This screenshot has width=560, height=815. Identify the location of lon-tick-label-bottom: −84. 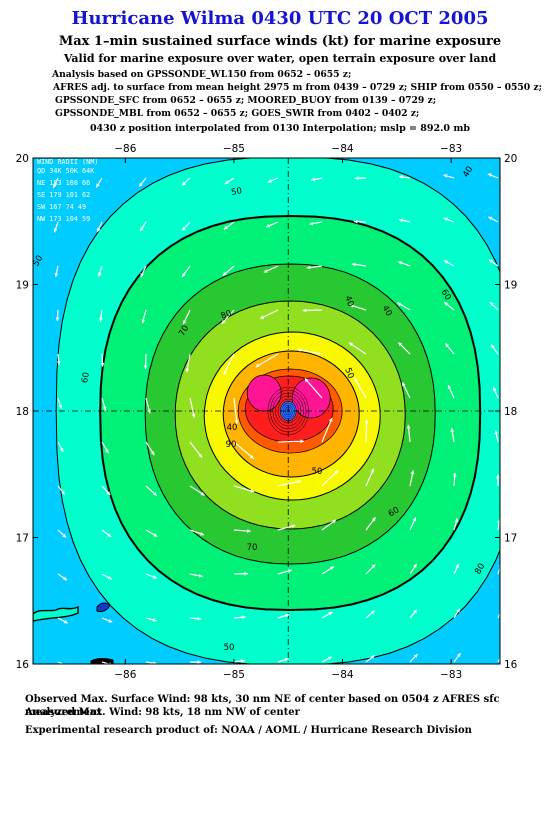
(342, 673).